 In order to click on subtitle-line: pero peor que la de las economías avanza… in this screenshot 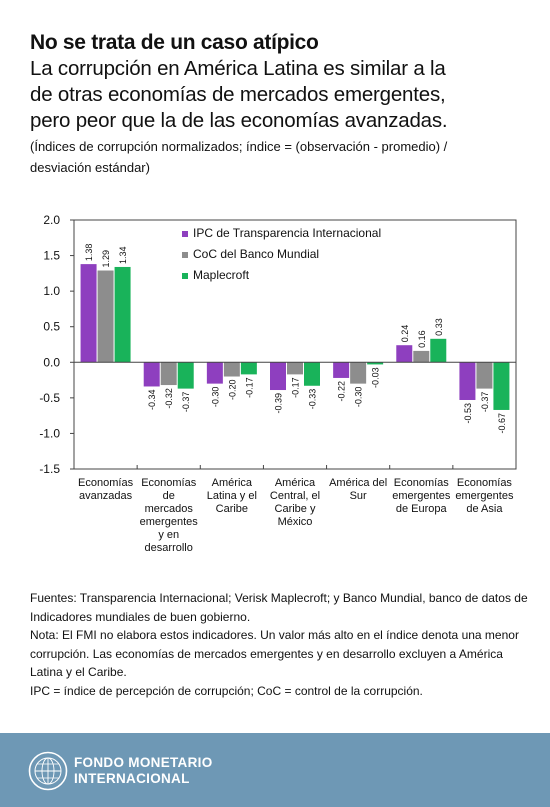, I will do `click(239, 120)`.